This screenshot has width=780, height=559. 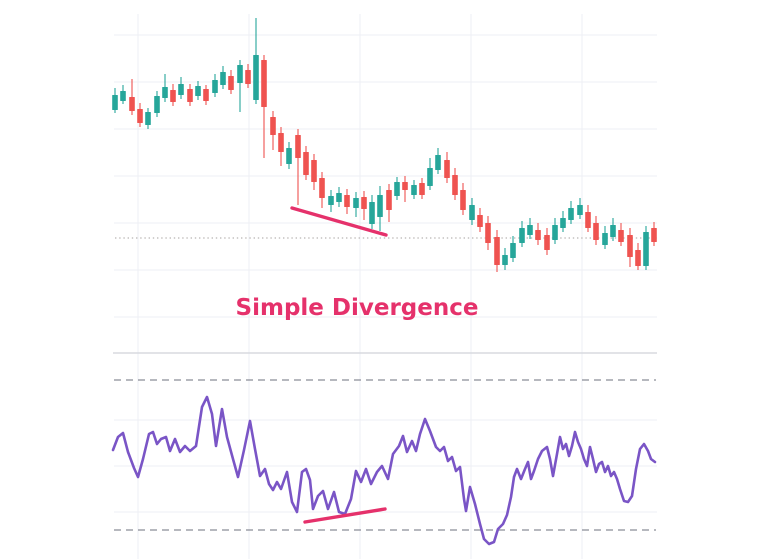 I want to click on oscillator-divergence-trendline, so click(x=345, y=515).